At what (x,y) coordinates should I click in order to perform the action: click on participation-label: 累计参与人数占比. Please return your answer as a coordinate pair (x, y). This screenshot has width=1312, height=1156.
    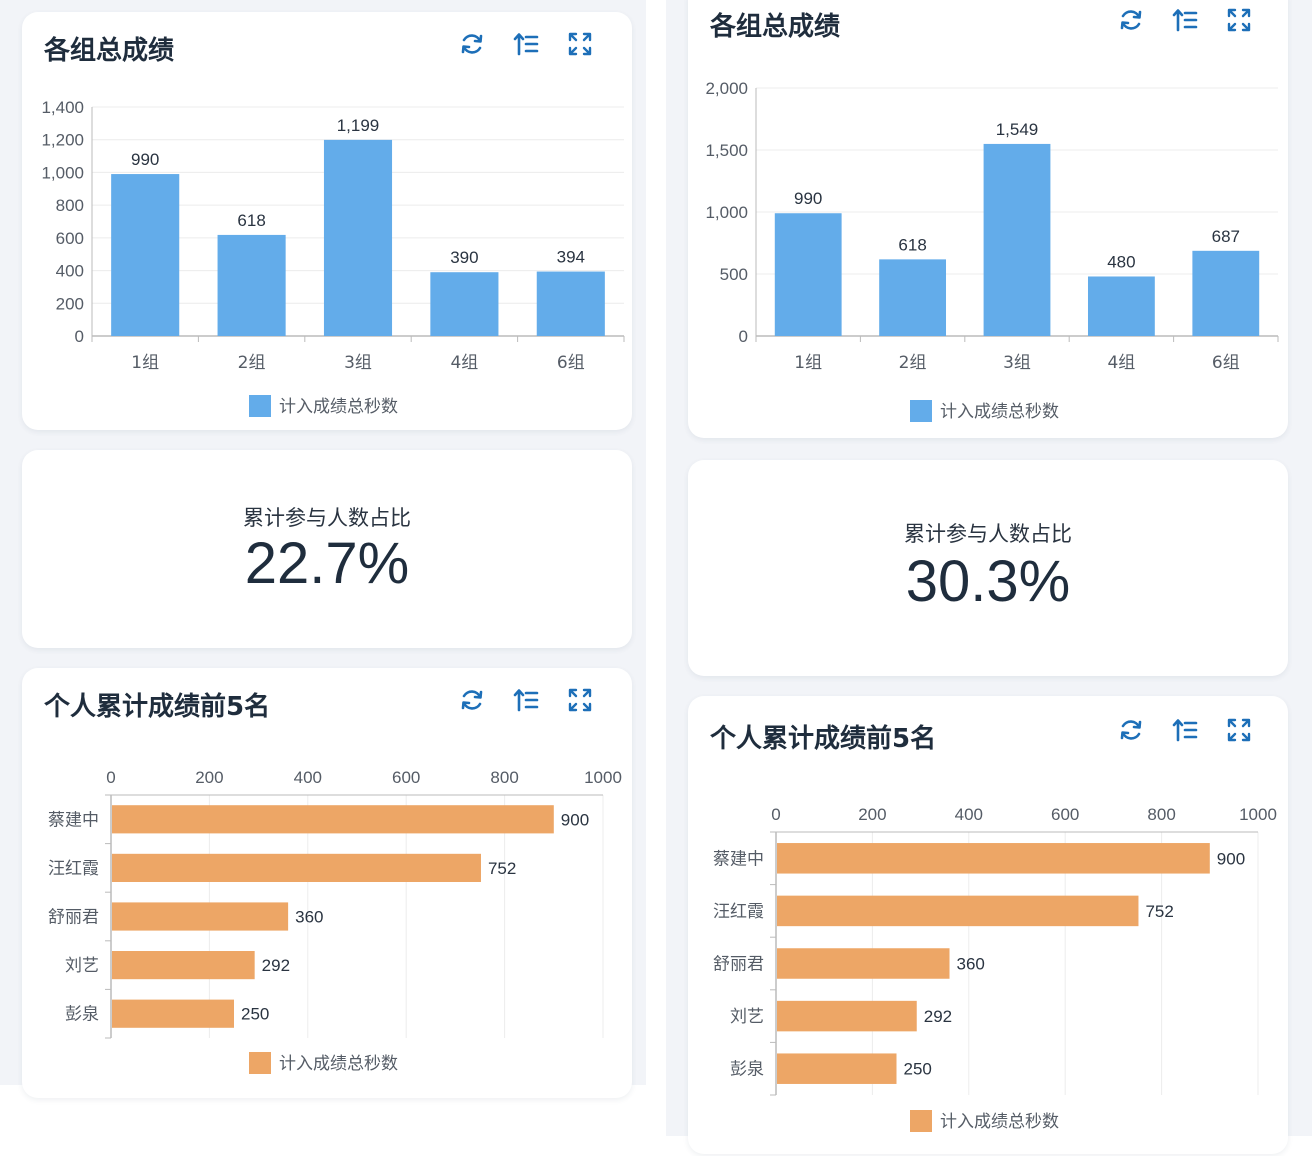
    Looking at the image, I should click on (988, 534).